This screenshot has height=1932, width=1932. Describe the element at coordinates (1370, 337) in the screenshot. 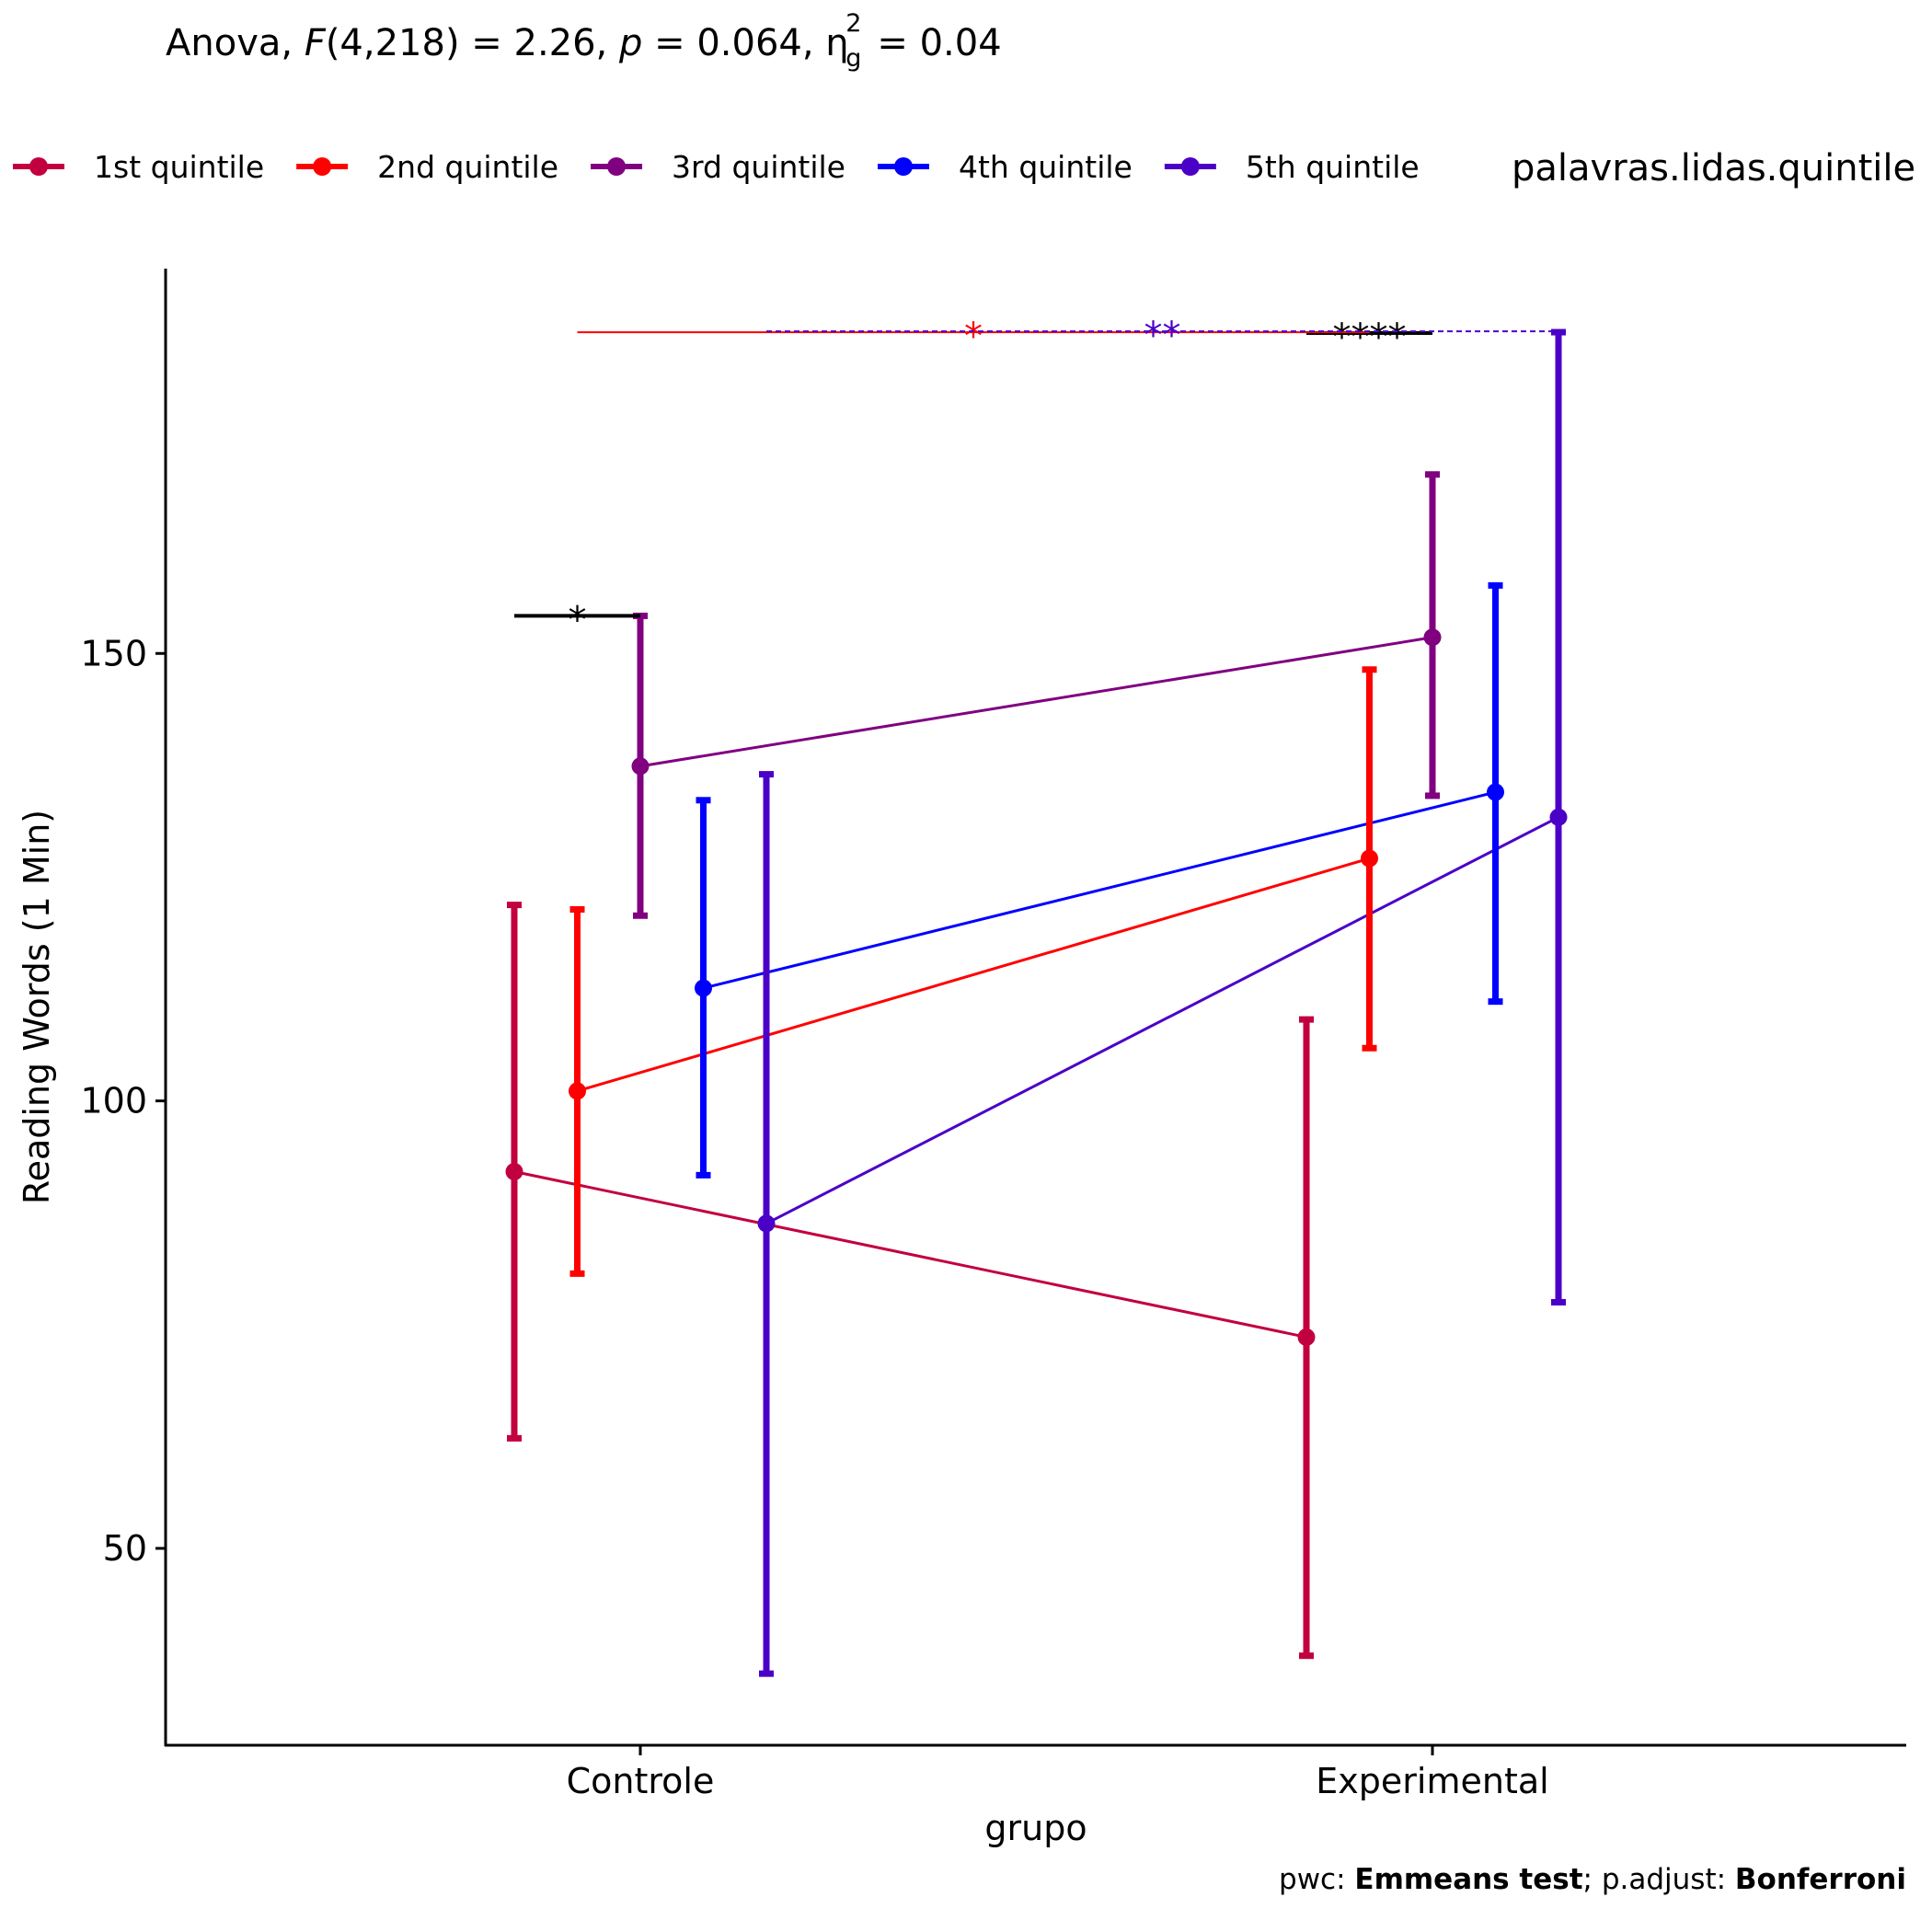

I see `significance-label: ****` at that location.